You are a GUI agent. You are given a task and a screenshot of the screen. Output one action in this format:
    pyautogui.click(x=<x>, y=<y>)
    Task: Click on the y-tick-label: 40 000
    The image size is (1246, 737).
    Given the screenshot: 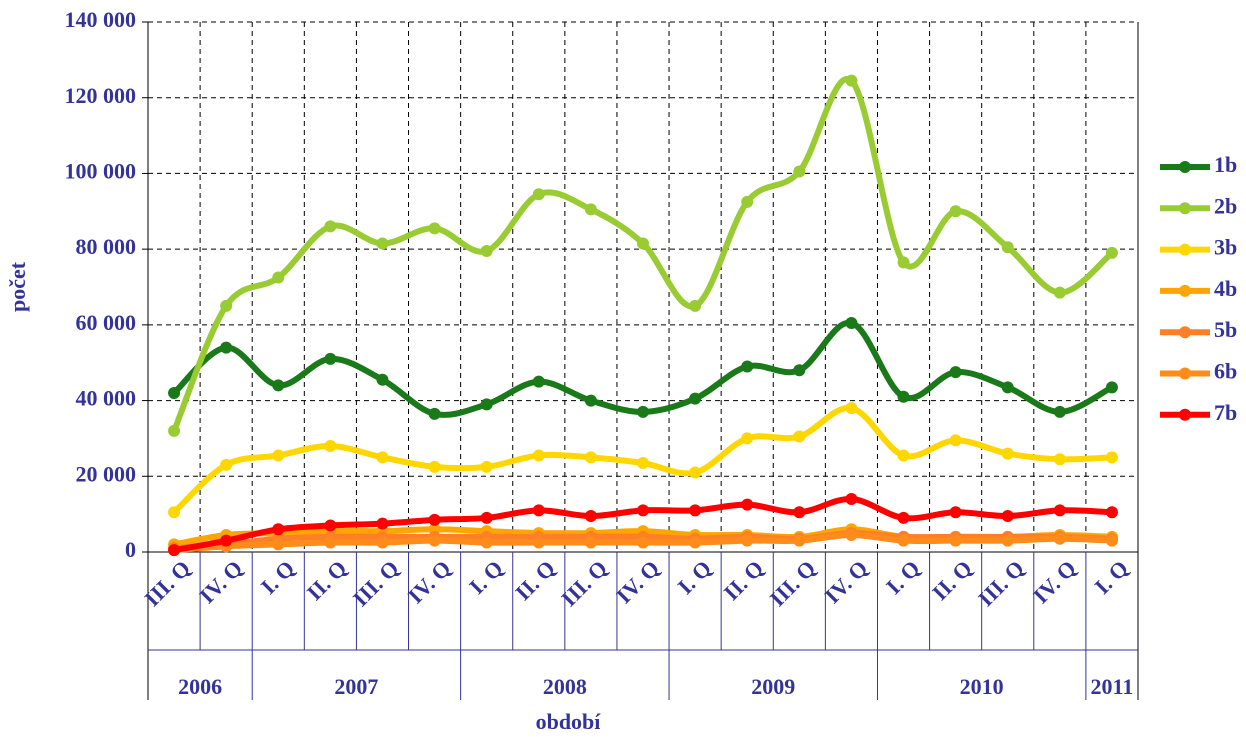 What is the action you would take?
    pyautogui.click(x=106, y=398)
    